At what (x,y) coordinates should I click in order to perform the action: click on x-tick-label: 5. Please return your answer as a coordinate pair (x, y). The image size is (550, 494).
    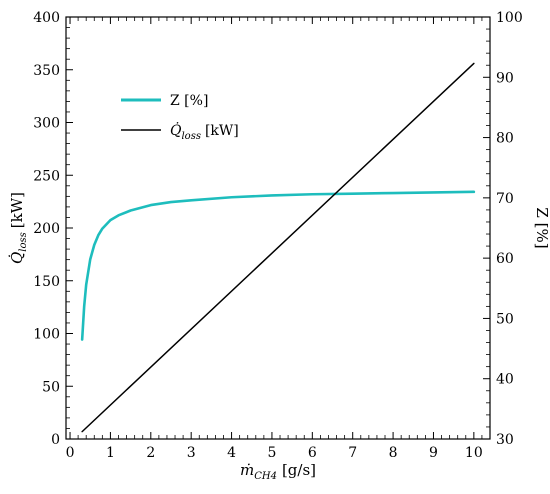
    Looking at the image, I should click on (271, 453).